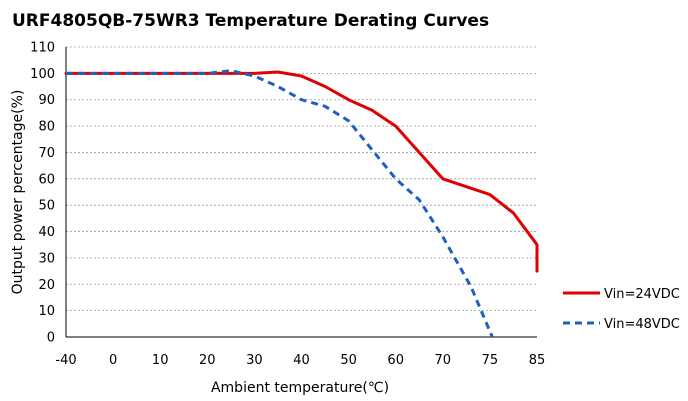  I want to click on y-tick-label: 10, so click(46, 311).